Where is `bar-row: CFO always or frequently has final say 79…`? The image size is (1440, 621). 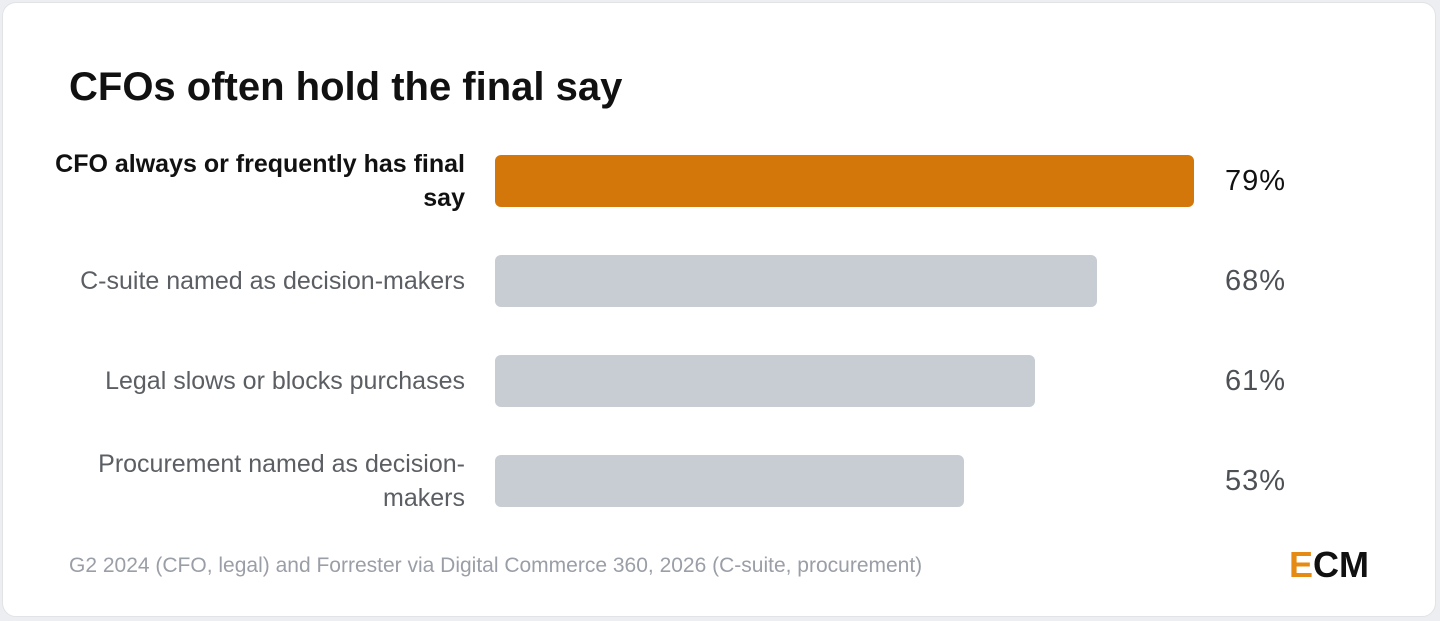
bar-row: CFO always or frequently has final say 79… is located at coordinates (720, 181).